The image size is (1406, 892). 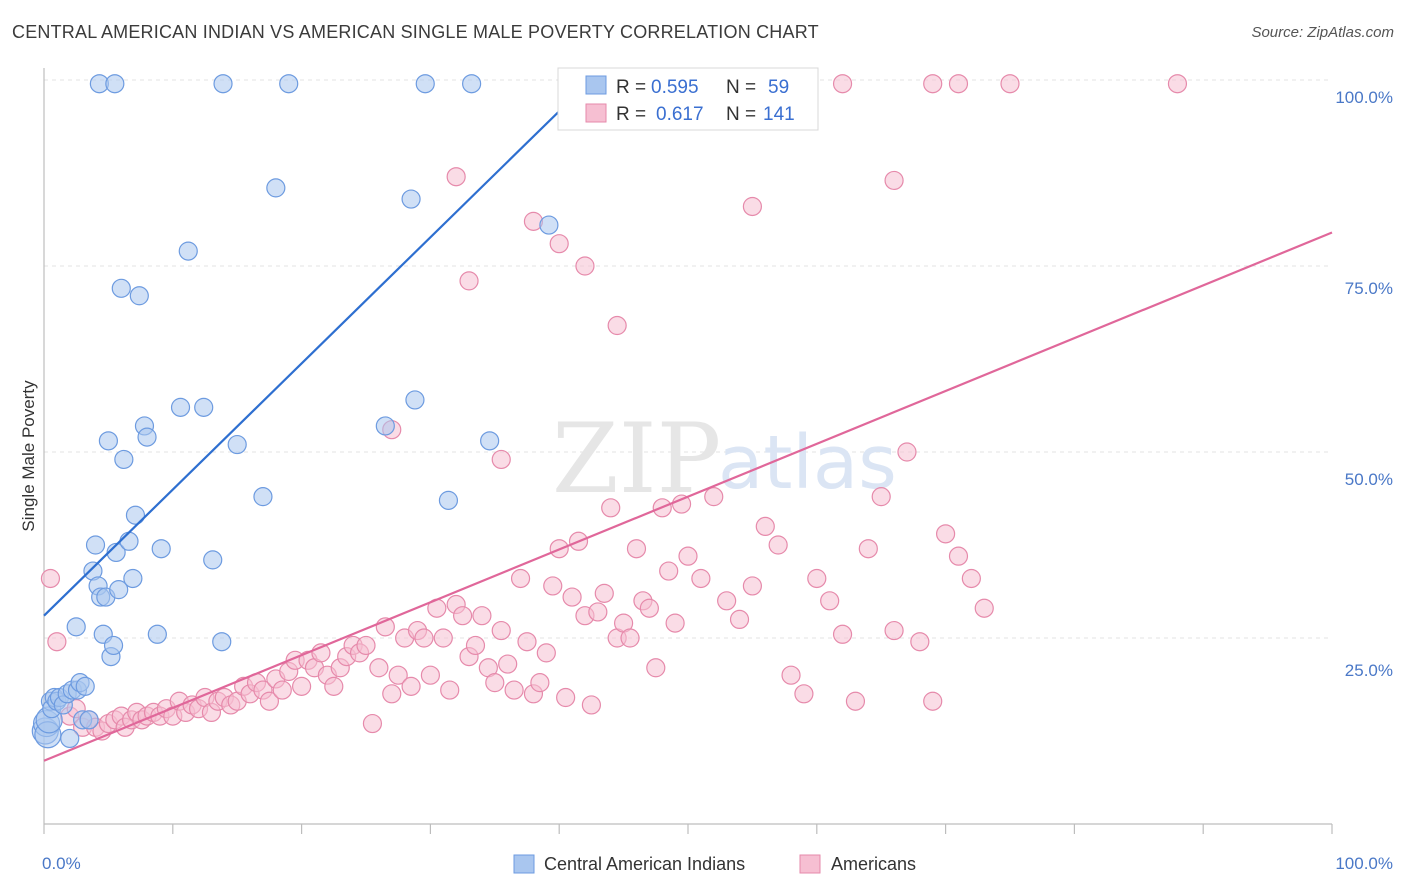 What do you see at coordinates (741, 114) in the screenshot?
I see `legend-n-label-2: N =` at bounding box center [741, 114].